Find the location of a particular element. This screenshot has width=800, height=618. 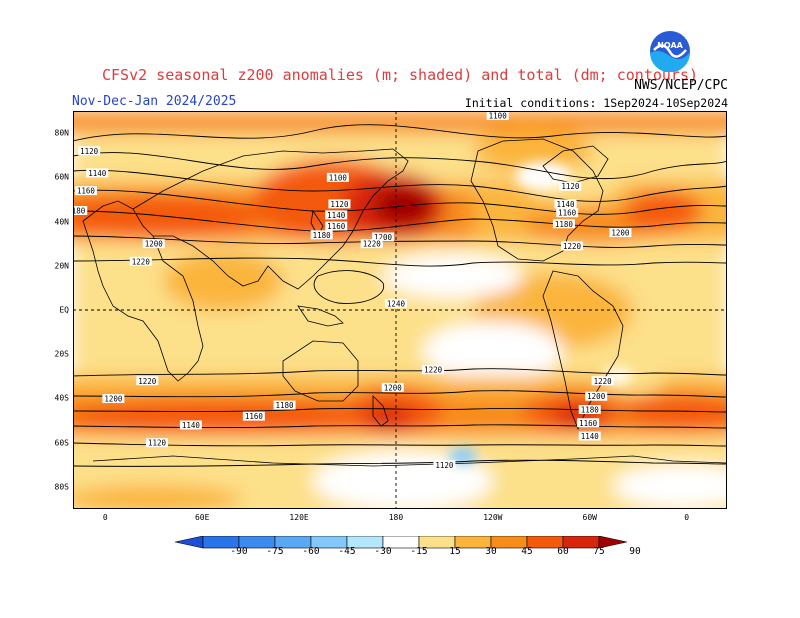

contour-label: 1240 is located at coordinates (395, 303).